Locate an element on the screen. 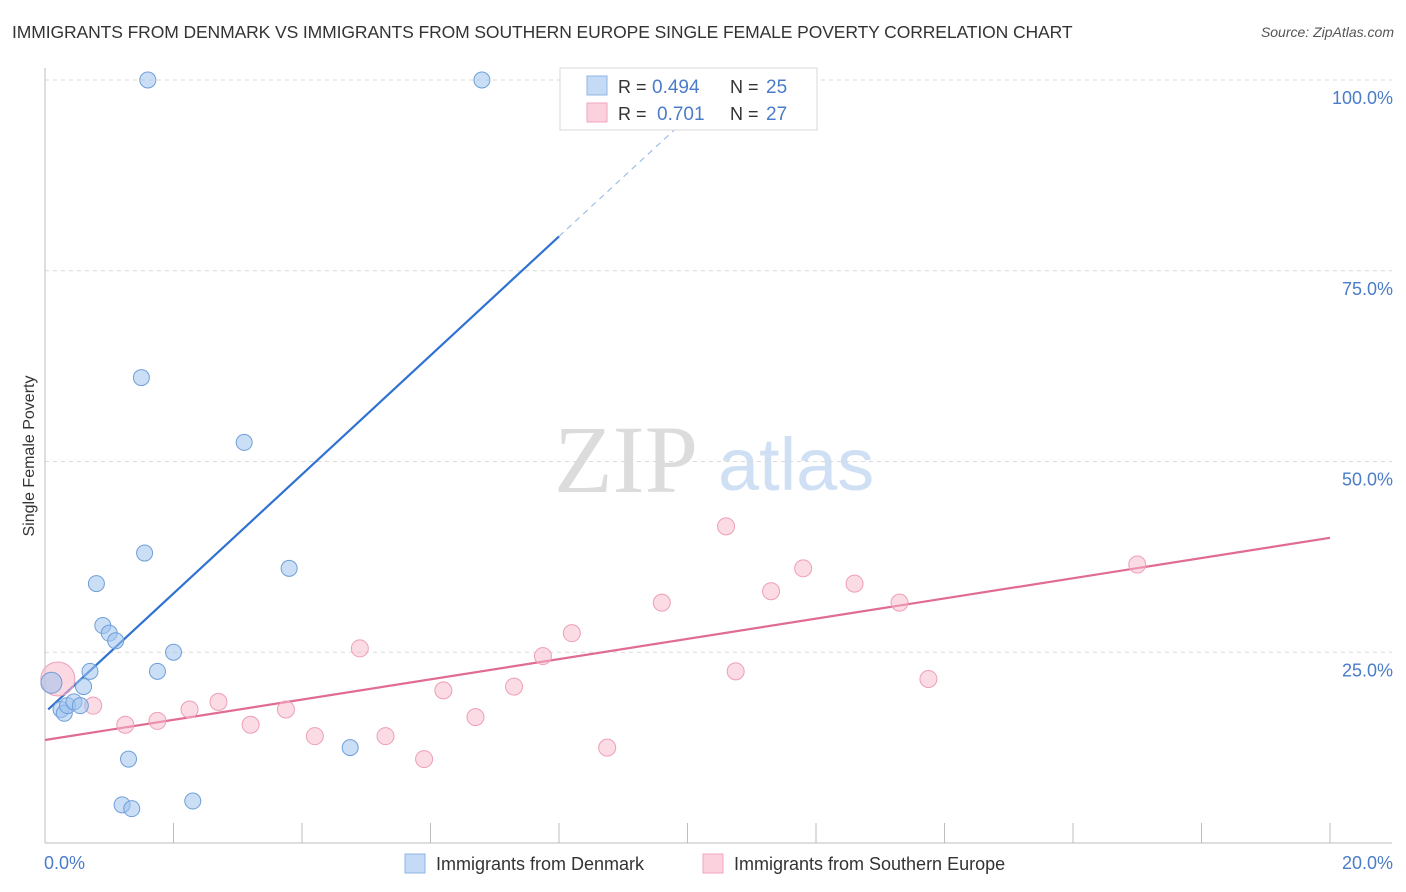 The image size is (1406, 892). legend-n-value-2: 27 is located at coordinates (776, 114).